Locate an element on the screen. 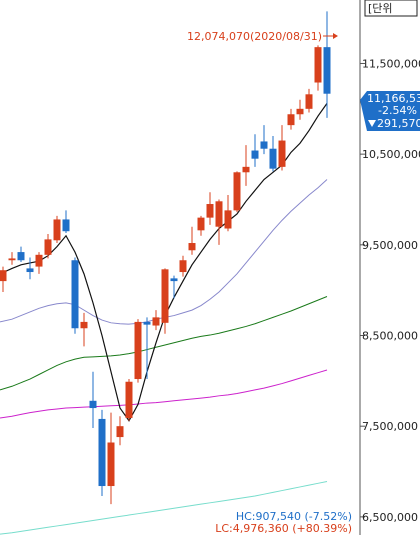 Image resolution: width=420 pixels, height=535 pixels. ma240-line is located at coordinates (164, 508).